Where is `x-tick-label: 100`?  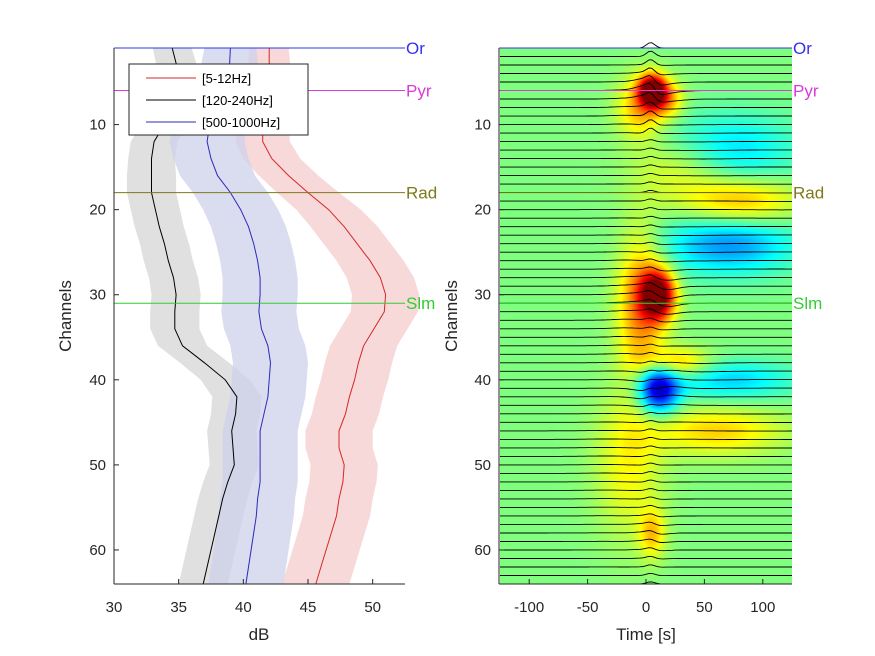
x-tick-label: 100 is located at coordinates (762, 607).